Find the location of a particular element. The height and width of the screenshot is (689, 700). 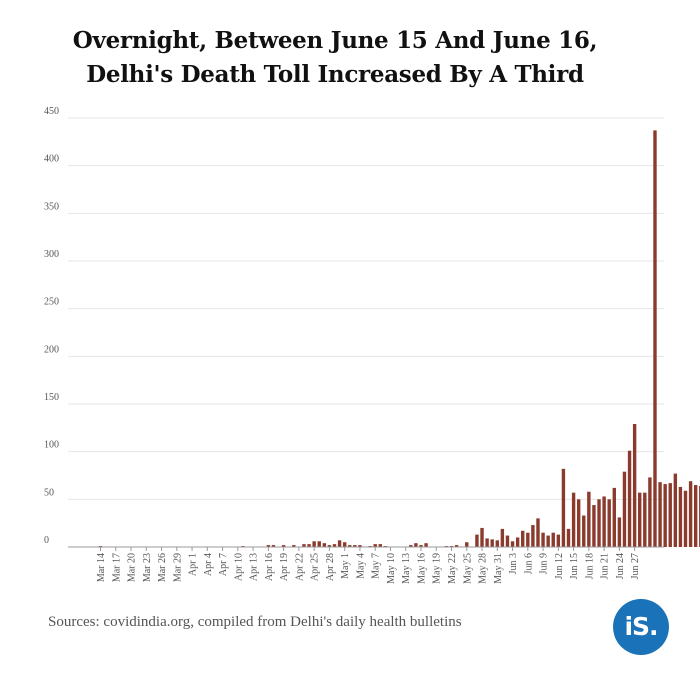

x-tick-label: Jun 18 is located at coordinates (589, 566).